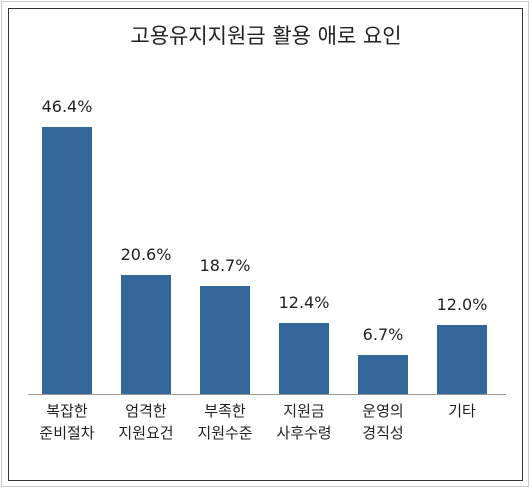 The width and height of the screenshot is (532, 490). I want to click on category-label: 지원금 사후수령, so click(304, 422).